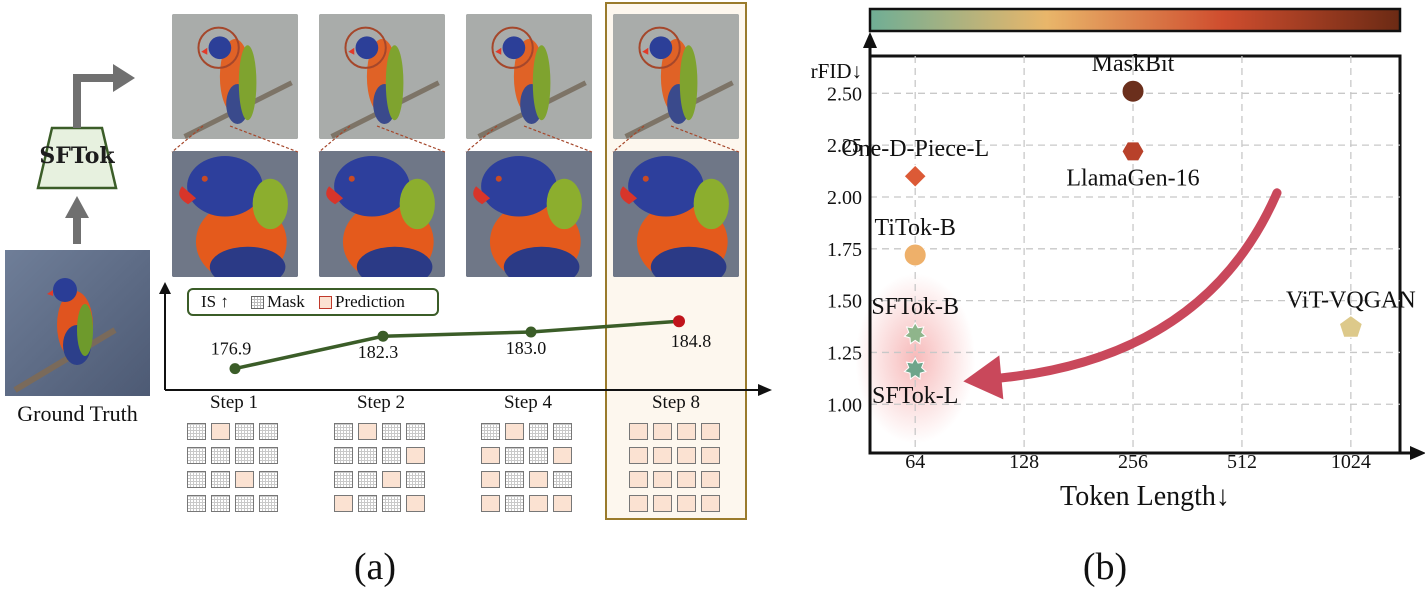 The width and height of the screenshot is (1425, 600). Describe the element at coordinates (234, 402) in the screenshot. I see `step-label: Step 1` at that location.